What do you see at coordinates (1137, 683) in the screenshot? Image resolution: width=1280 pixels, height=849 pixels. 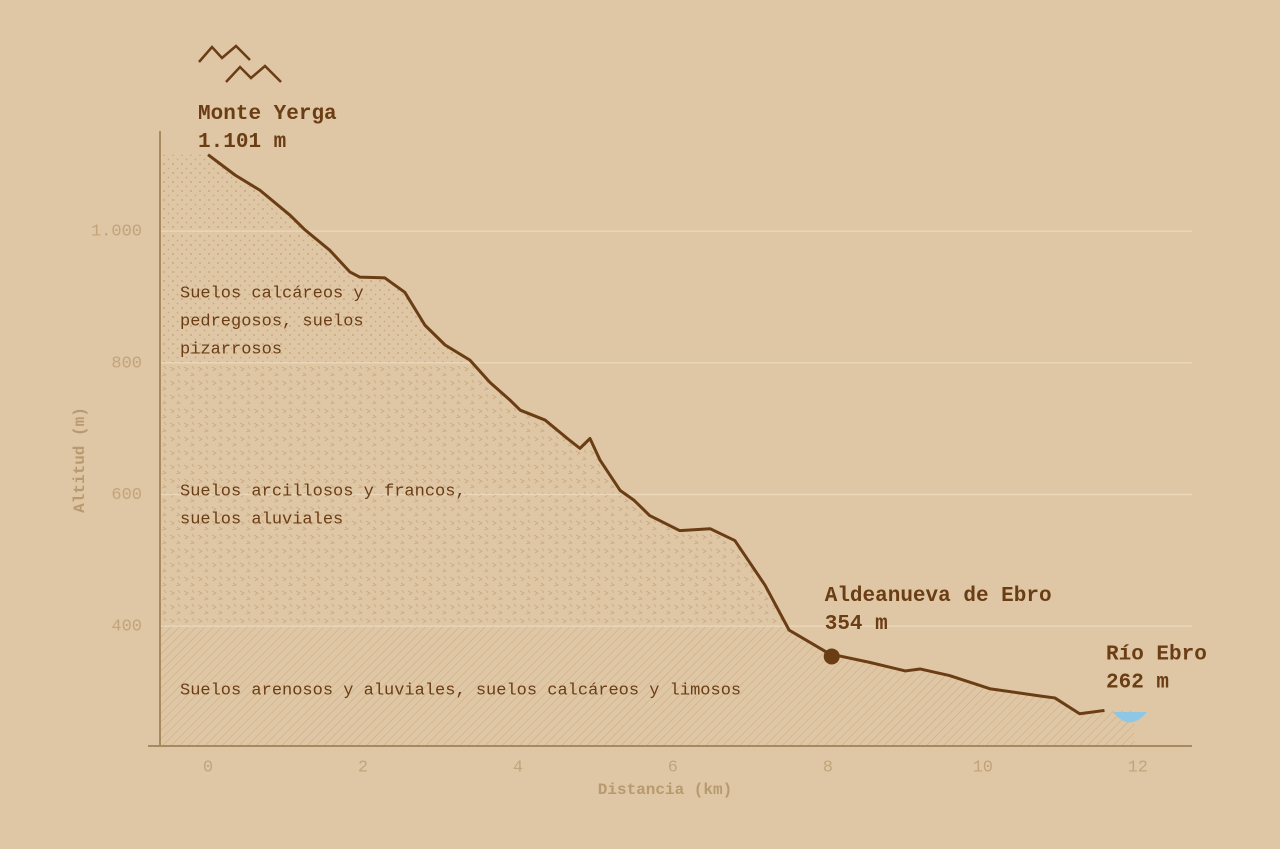 I see `annotation-value: 262 m` at bounding box center [1137, 683].